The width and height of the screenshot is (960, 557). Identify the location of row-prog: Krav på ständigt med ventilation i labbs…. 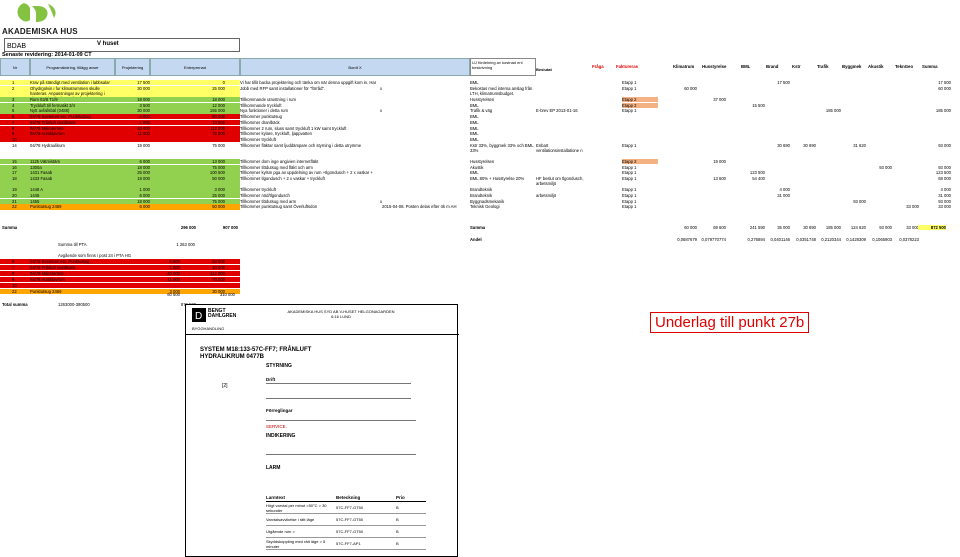
(70, 82).